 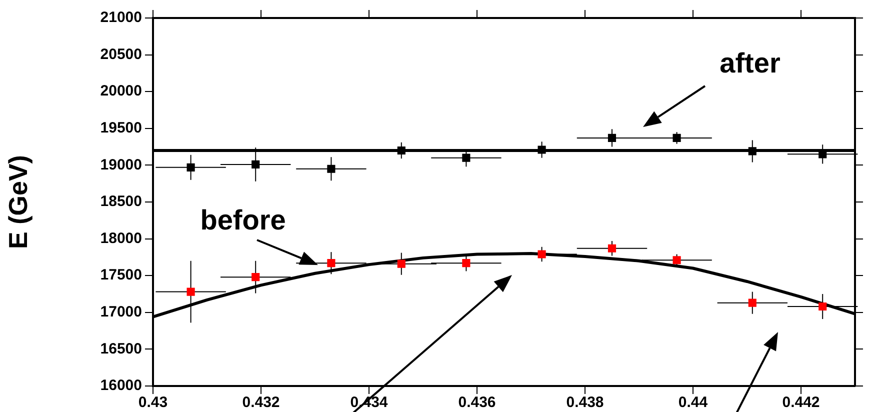 I want to click on x-tick-label: 0.44, so click(x=693, y=403).